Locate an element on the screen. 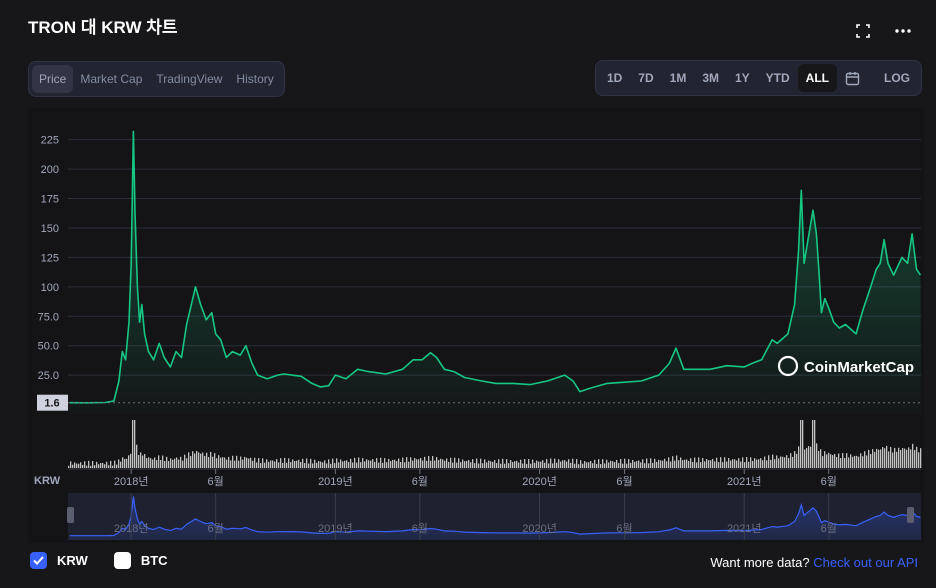 The width and height of the screenshot is (936, 588). range-3m: 3M is located at coordinates (710, 78).